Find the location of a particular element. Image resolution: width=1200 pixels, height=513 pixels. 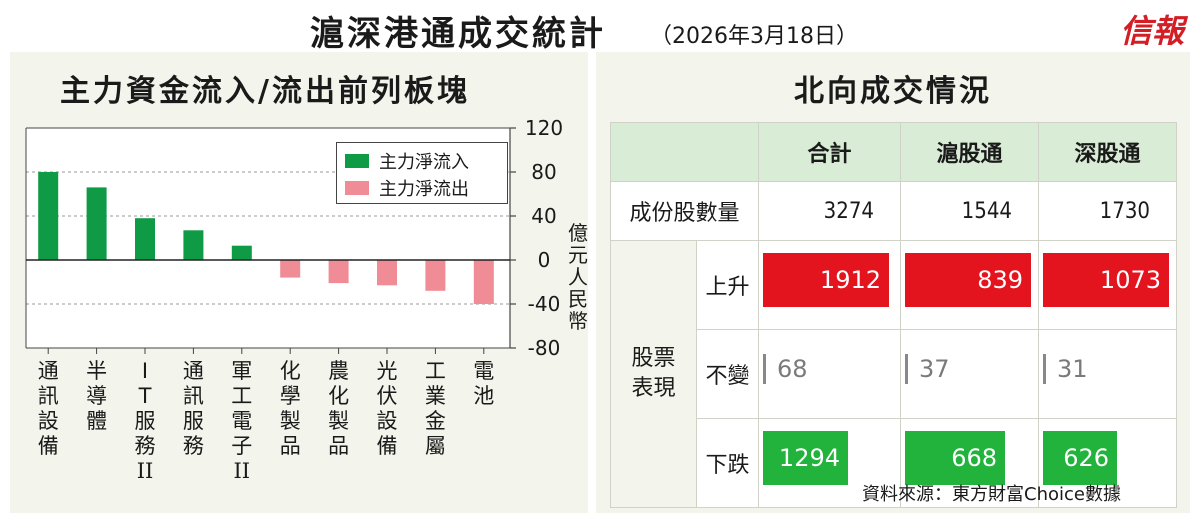

page-header: 滬深港通成交統計 （2026年3月18日） 信報 is located at coordinates (600, 27).